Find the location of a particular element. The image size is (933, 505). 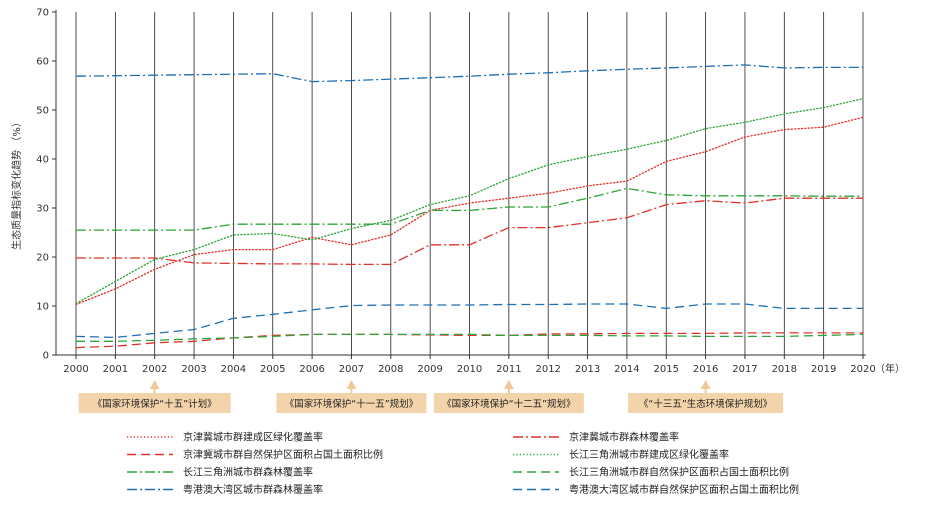

x-tick-label-2003: 2003 is located at coordinates (193, 369).